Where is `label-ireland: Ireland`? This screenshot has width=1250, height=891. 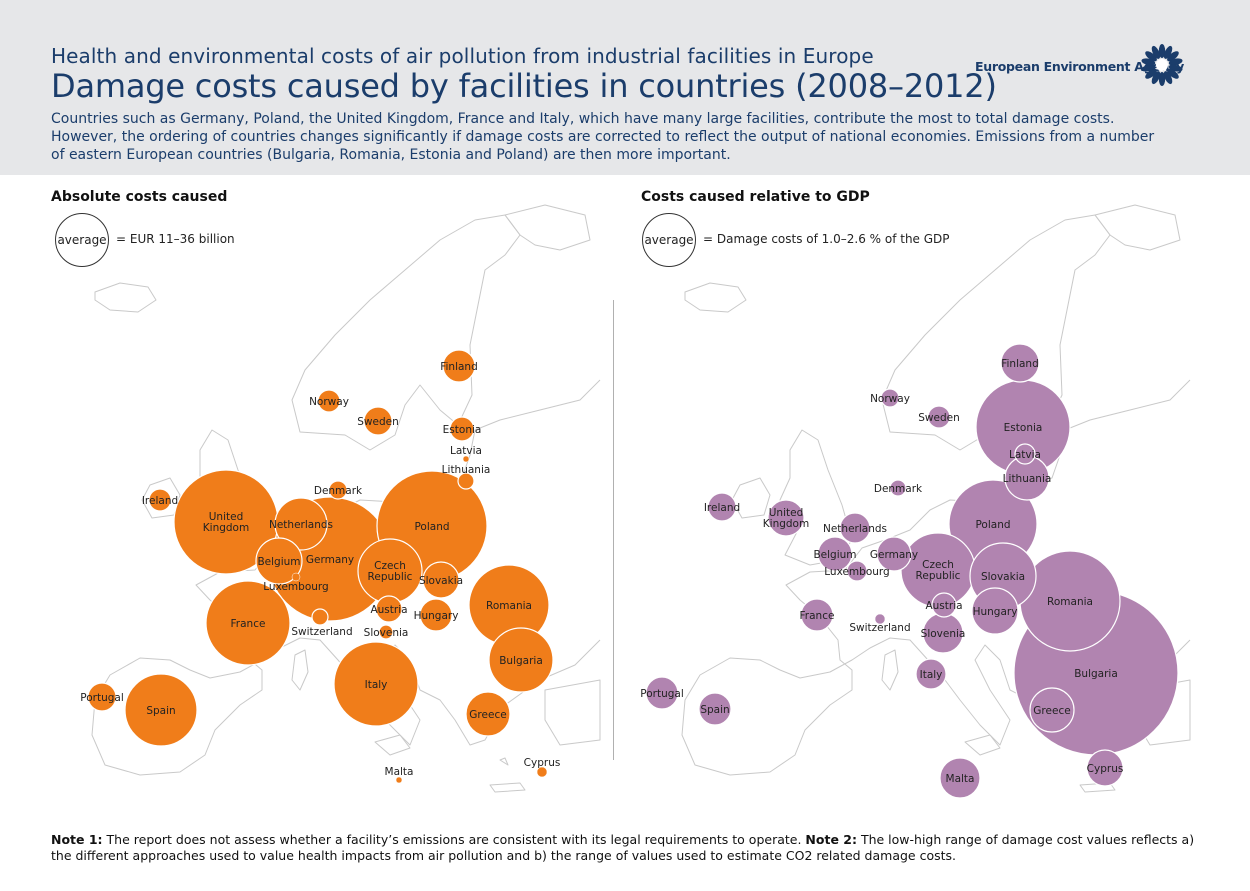
label-ireland: Ireland is located at coordinates (160, 501).